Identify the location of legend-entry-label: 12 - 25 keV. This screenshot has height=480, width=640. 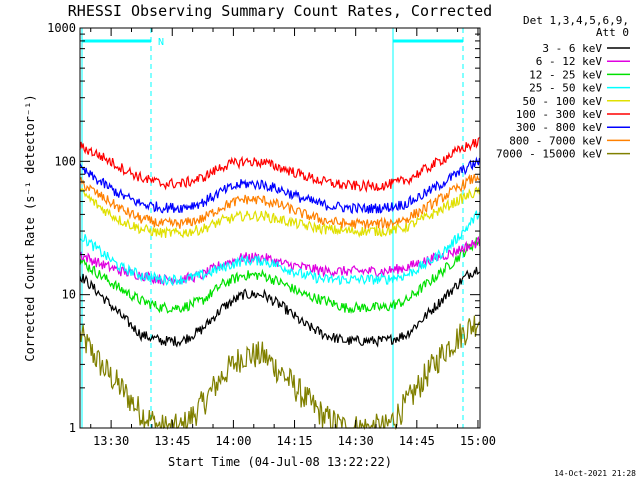
(565, 74).